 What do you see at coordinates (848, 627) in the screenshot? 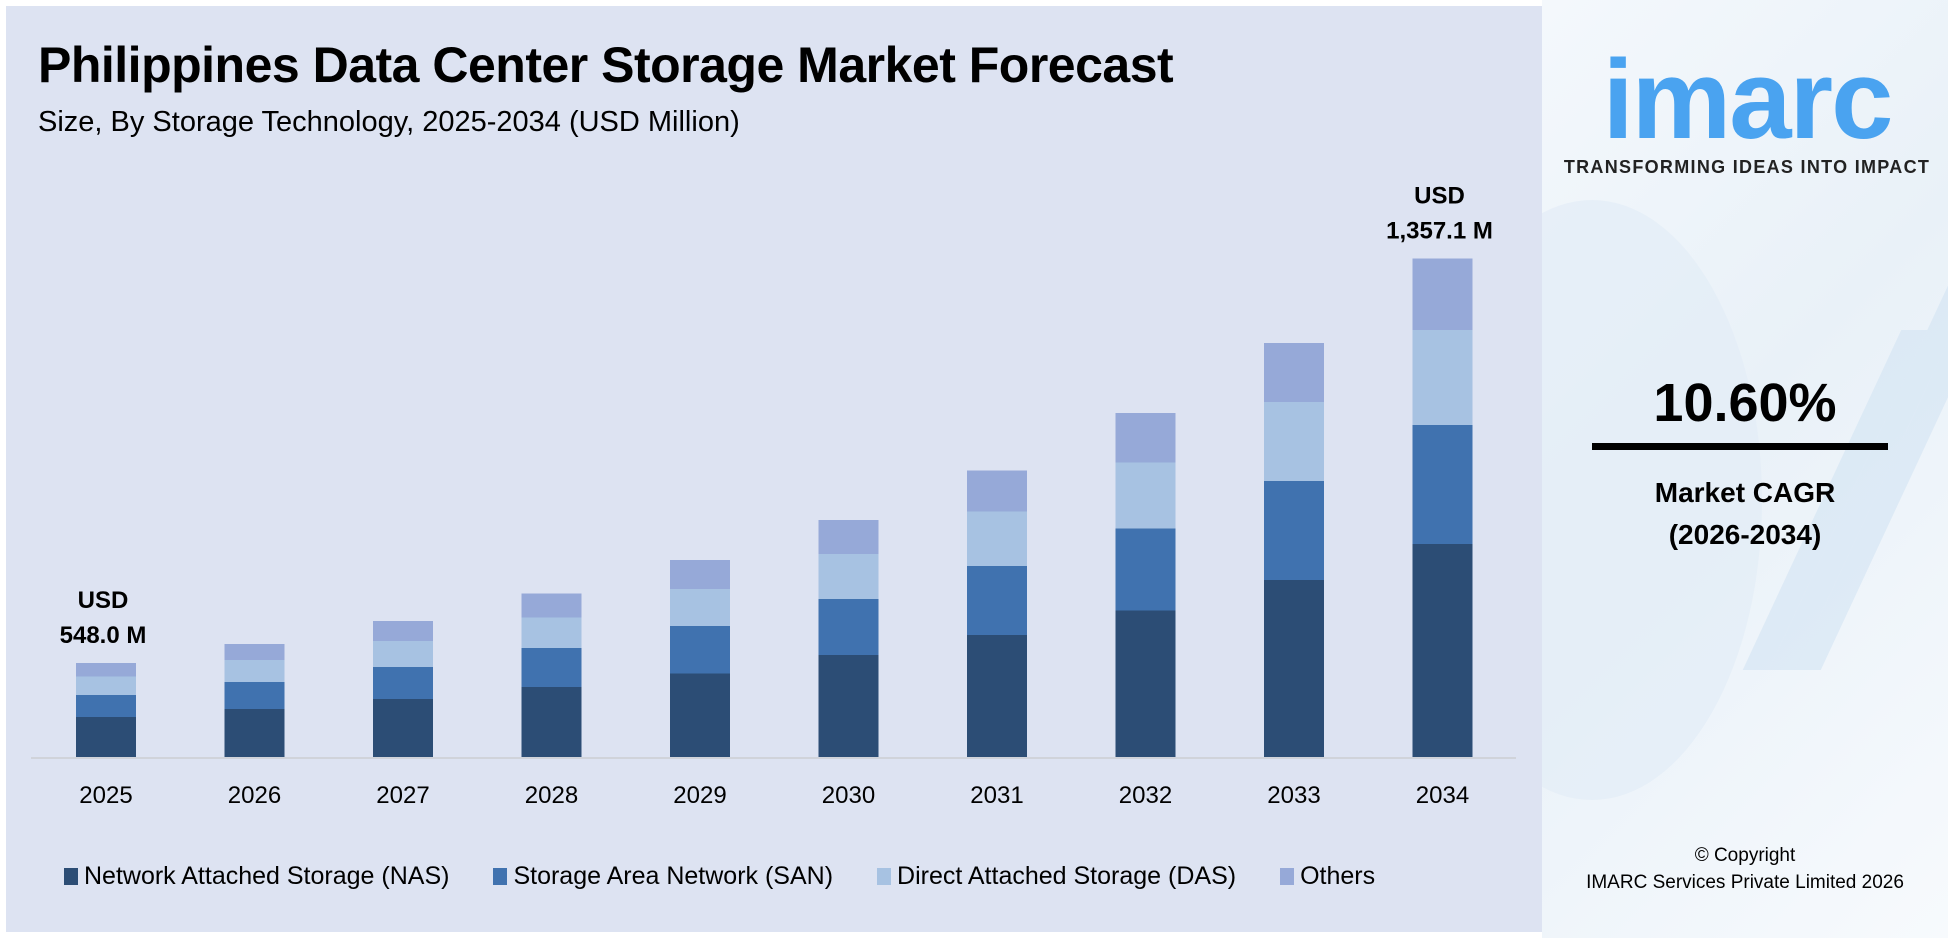
I see `bar-segment-storage-area-network-san--2030` at bounding box center [848, 627].